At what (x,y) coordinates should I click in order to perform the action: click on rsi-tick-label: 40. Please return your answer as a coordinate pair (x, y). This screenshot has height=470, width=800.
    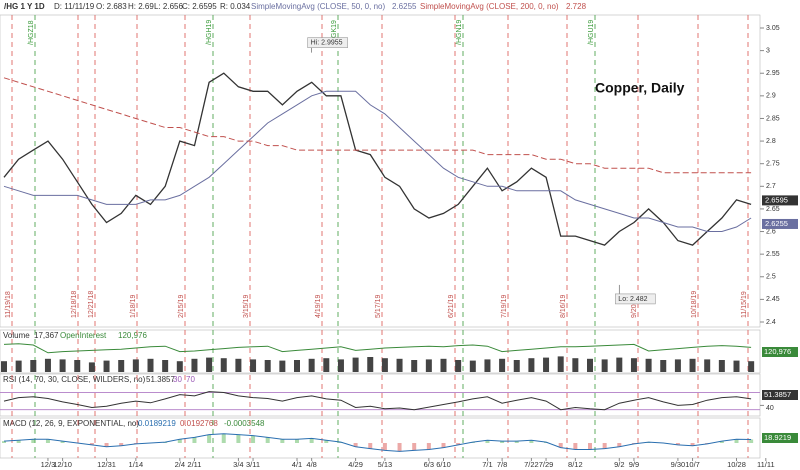
    Looking at the image, I should click on (770, 408).